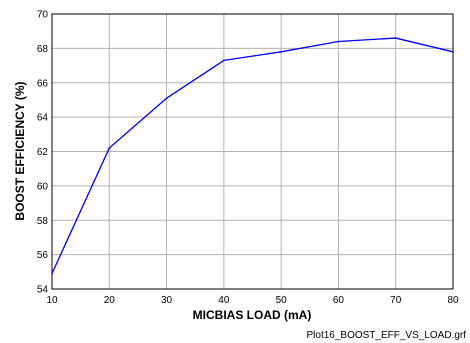 The image size is (470, 343). Describe the element at coordinates (43, 186) in the screenshot. I see `y-tick-label-60: 60` at that location.